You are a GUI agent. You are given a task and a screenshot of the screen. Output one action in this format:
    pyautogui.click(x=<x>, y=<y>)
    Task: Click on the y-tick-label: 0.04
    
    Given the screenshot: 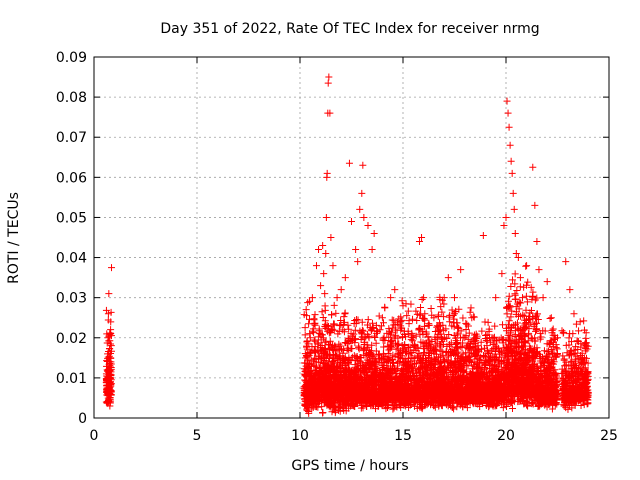 What is the action you would take?
    pyautogui.click(x=71, y=259)
    